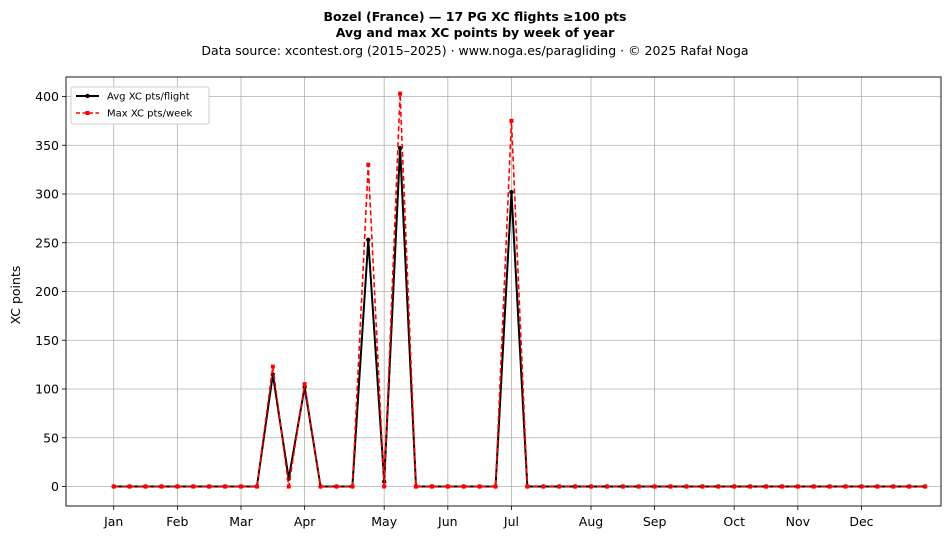  I want to click on x-tick-label: Jan, so click(113, 521).